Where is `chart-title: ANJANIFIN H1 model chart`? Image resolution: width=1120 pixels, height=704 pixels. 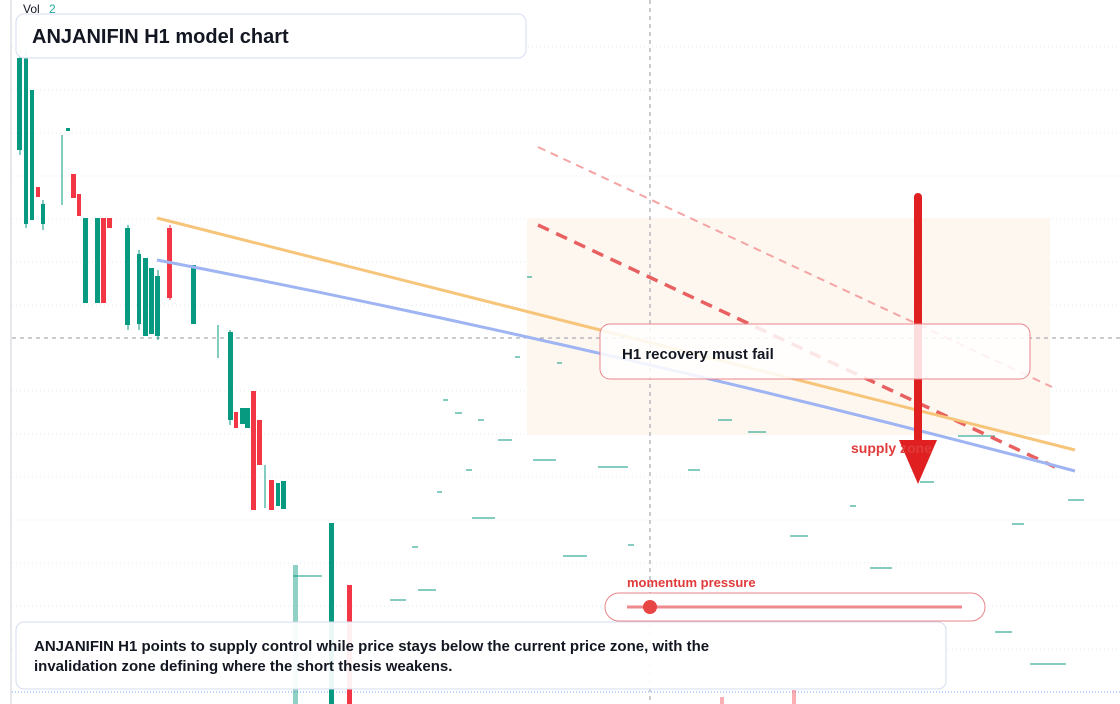
chart-title: ANJANIFIN H1 model chart is located at coordinates (160, 37).